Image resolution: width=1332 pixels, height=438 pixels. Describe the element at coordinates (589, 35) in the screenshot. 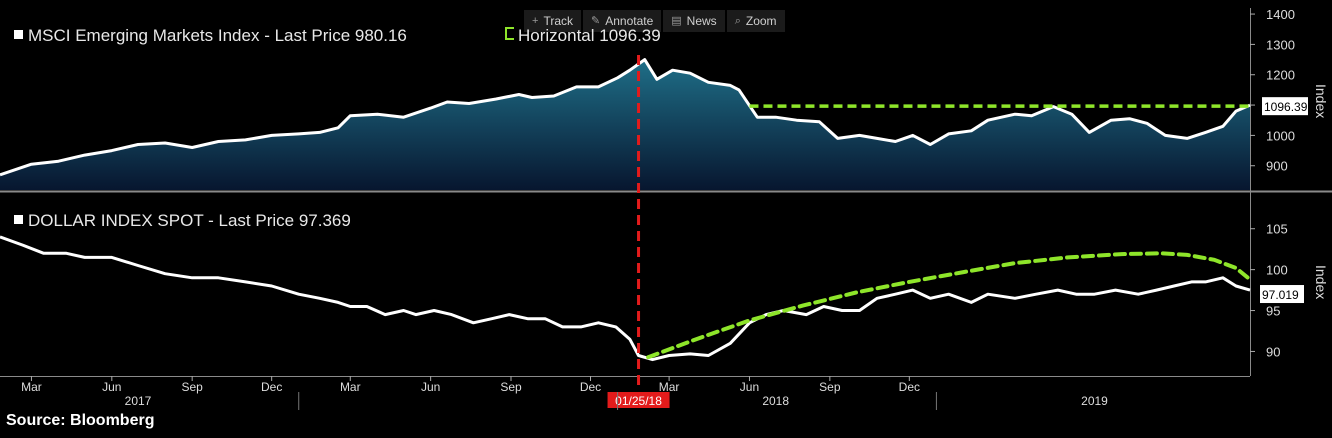

I see `horizontal-legend-text: Horizontal 1096.39` at that location.